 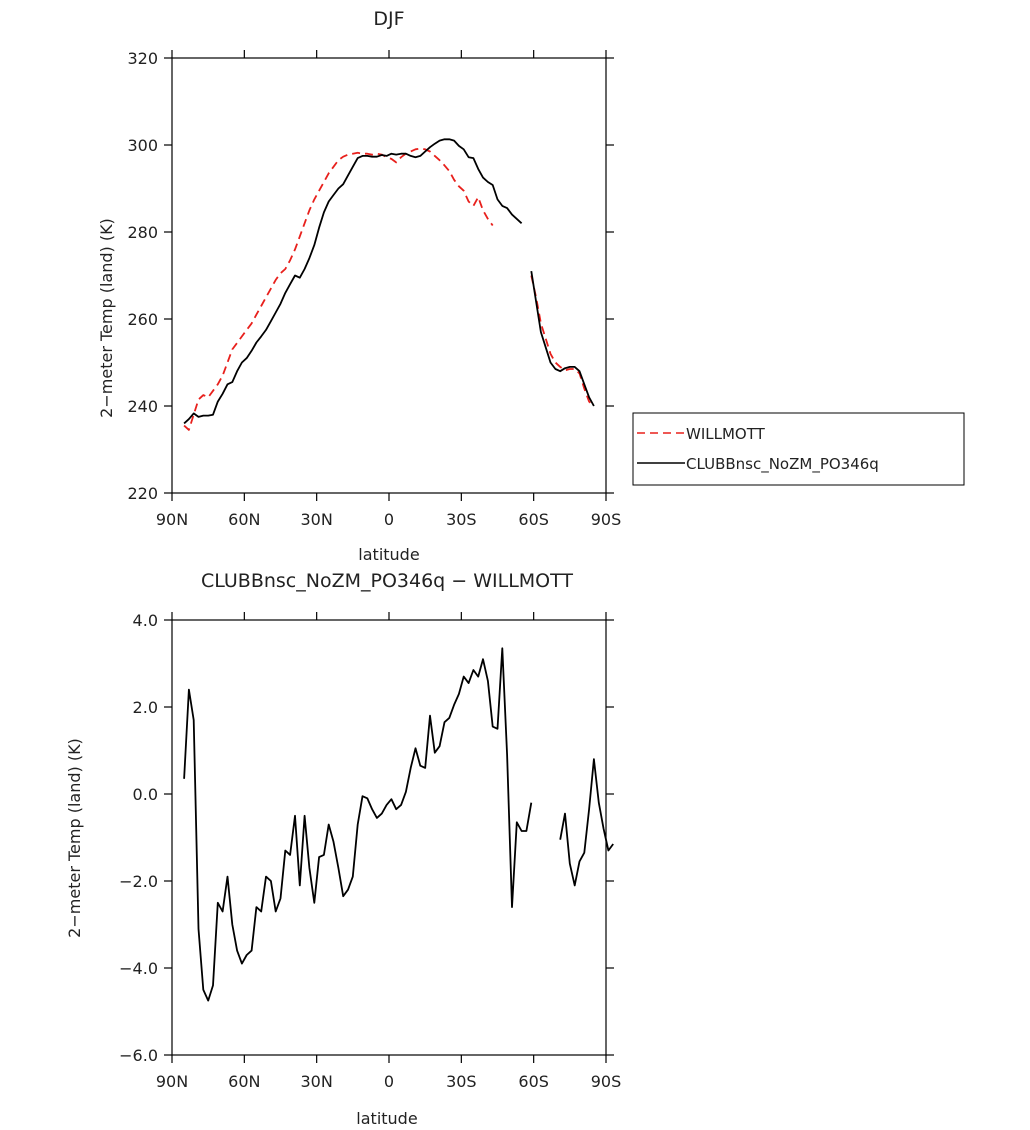 What do you see at coordinates (145, 794) in the screenshot?
I see `y-tick-label: 0.0` at bounding box center [145, 794].